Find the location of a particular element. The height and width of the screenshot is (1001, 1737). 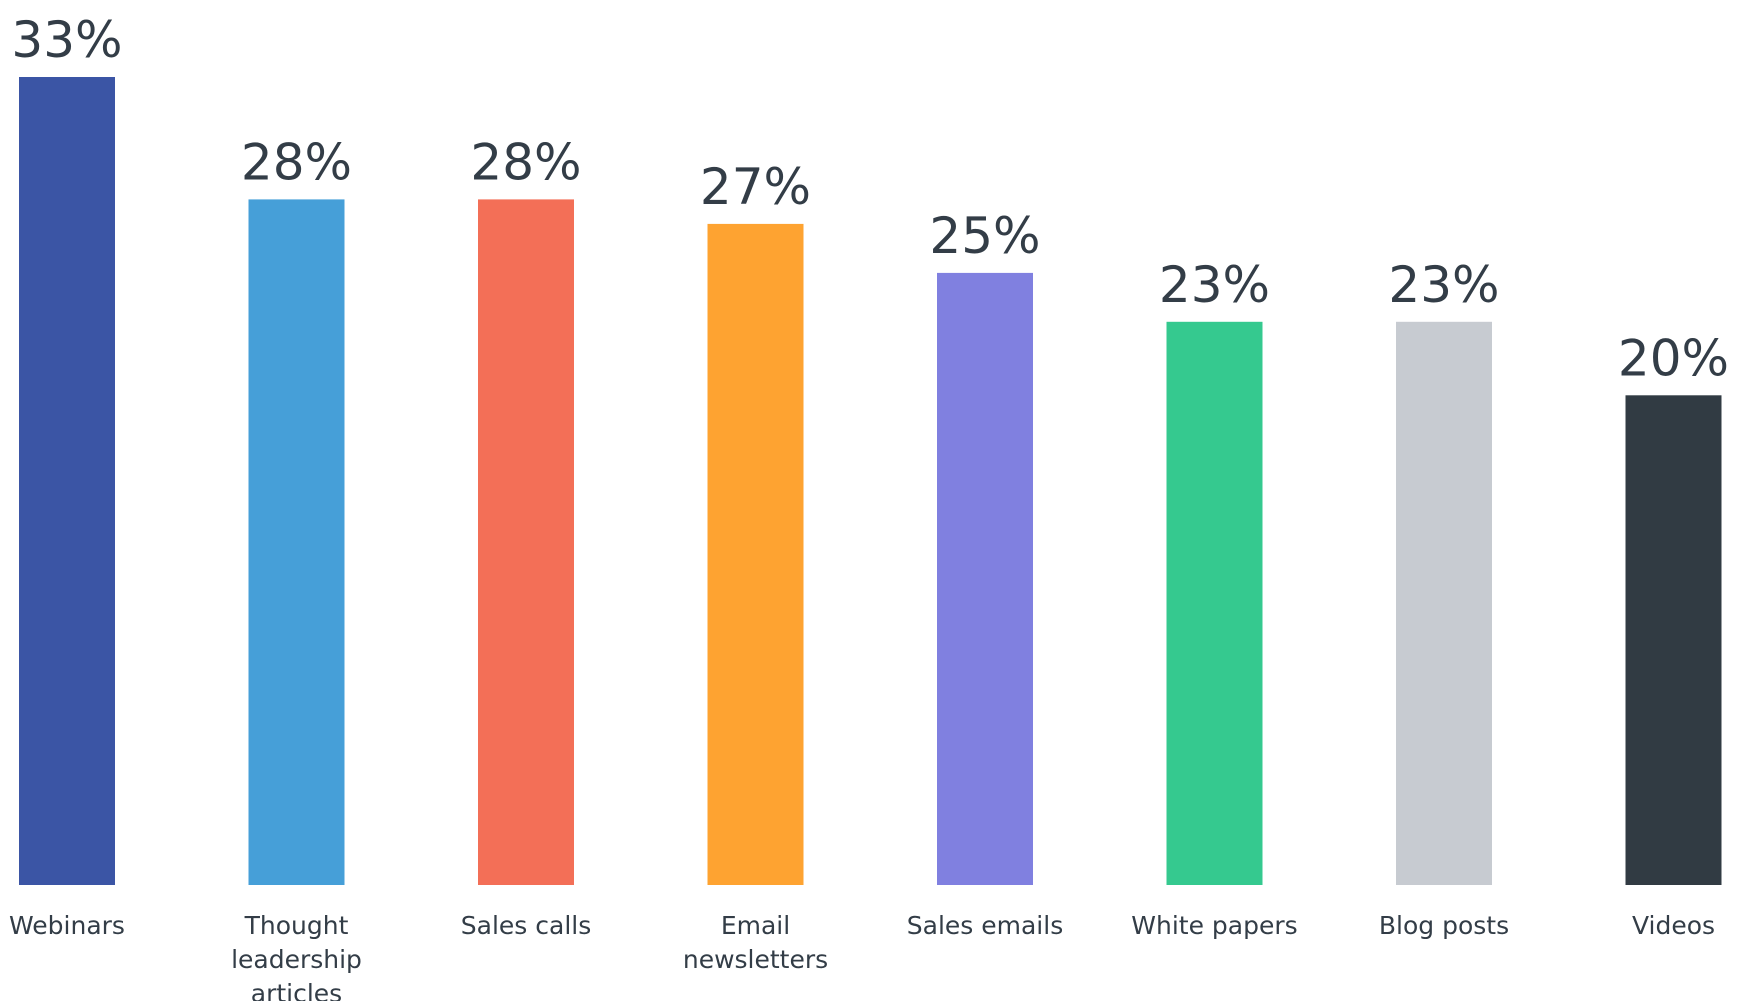

data-label-1: 28% is located at coordinates (296, 162).